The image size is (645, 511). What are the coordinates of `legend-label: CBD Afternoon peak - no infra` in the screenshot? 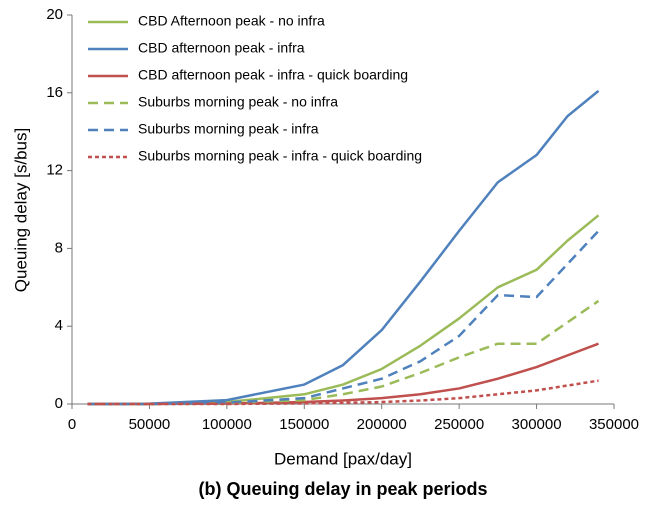 It's located at (231, 21).